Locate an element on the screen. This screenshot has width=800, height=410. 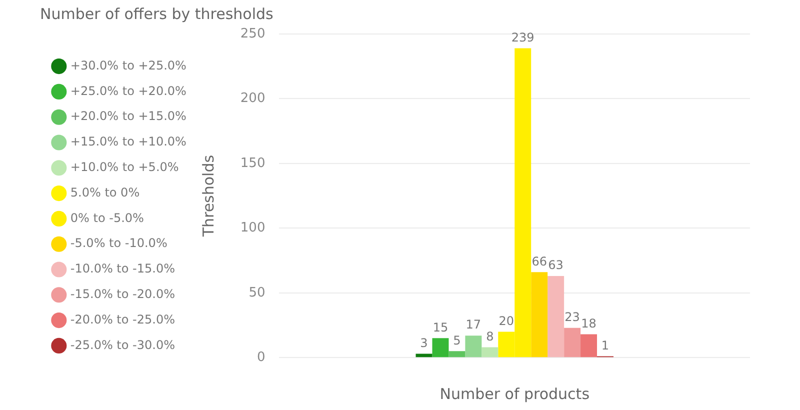
y-tick-label: 150 is located at coordinates (253, 163).